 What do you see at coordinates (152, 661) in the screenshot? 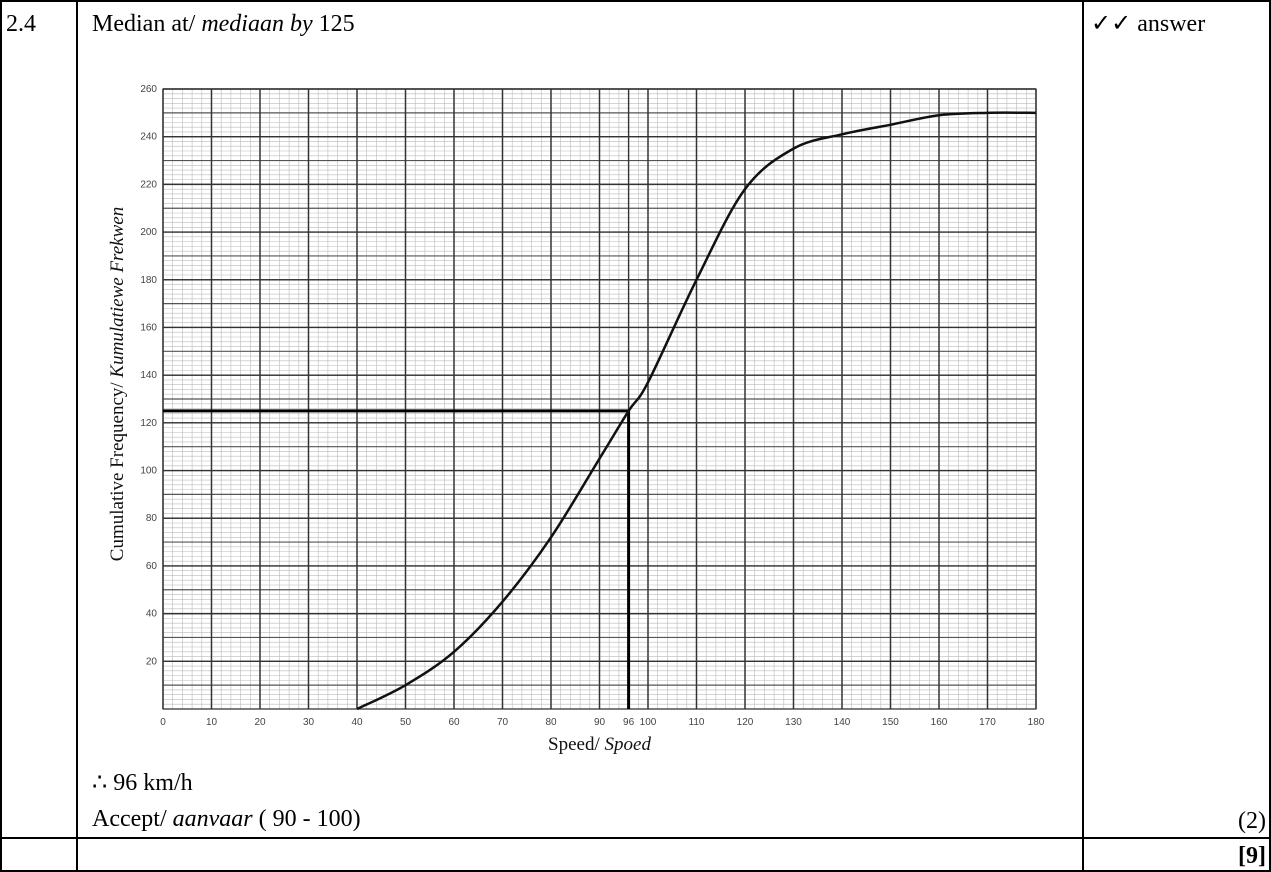
I see `y-tick-label: 20` at bounding box center [152, 661].